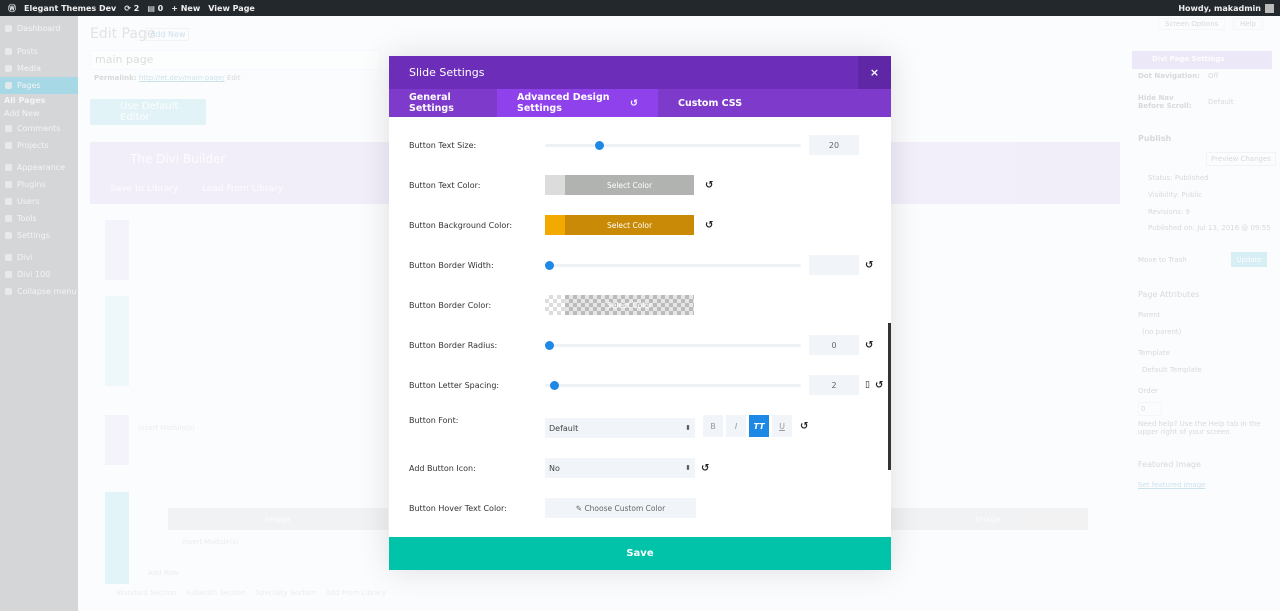 This screenshot has width=1280, height=611. What do you see at coordinates (620, 468) in the screenshot?
I see `button-icon-select: No ⬍` at bounding box center [620, 468].